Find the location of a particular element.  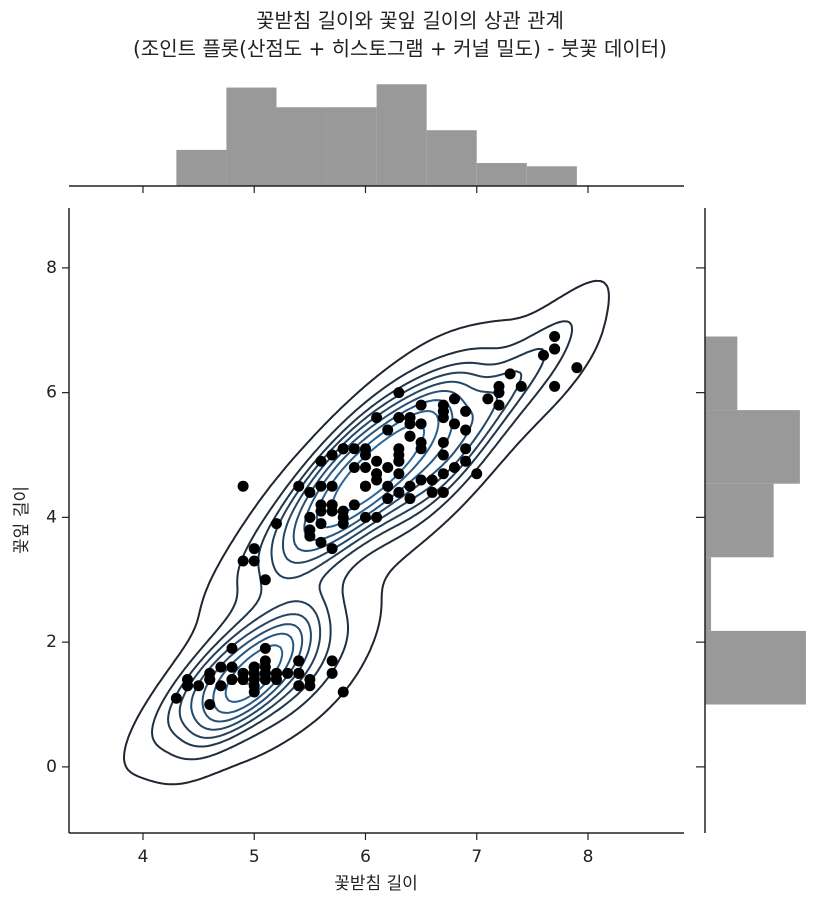

x-axis-label: 꽃받침 길이 is located at coordinates (376, 884).